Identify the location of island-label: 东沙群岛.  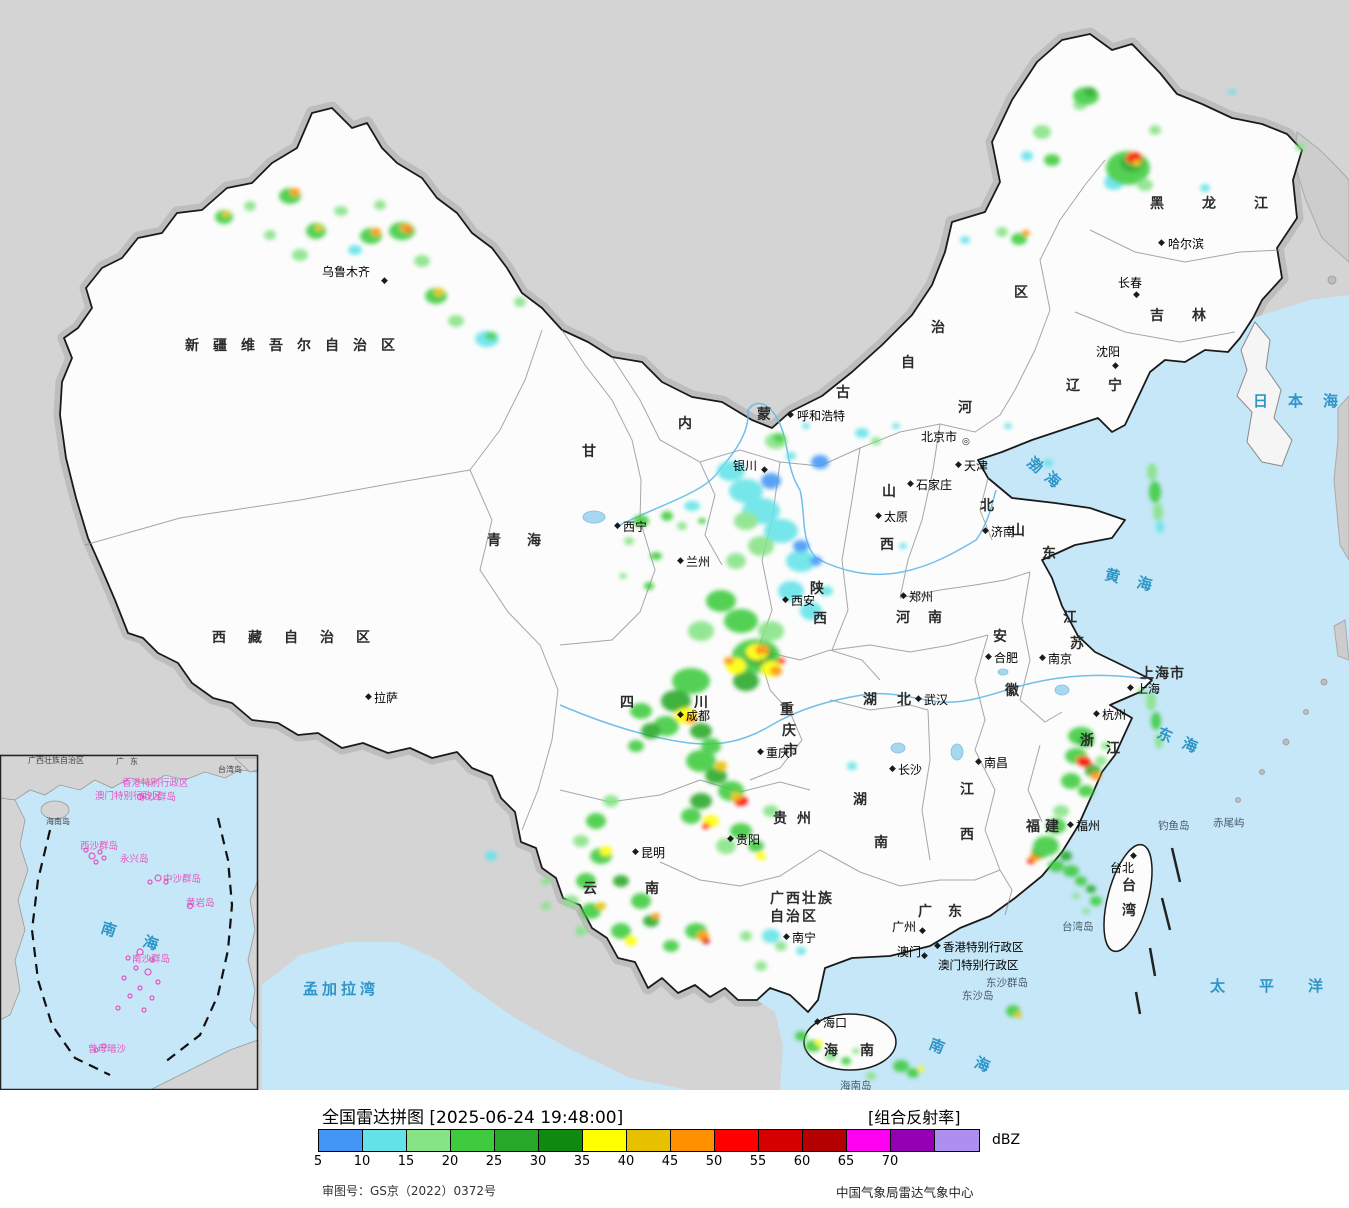
(1007, 982).